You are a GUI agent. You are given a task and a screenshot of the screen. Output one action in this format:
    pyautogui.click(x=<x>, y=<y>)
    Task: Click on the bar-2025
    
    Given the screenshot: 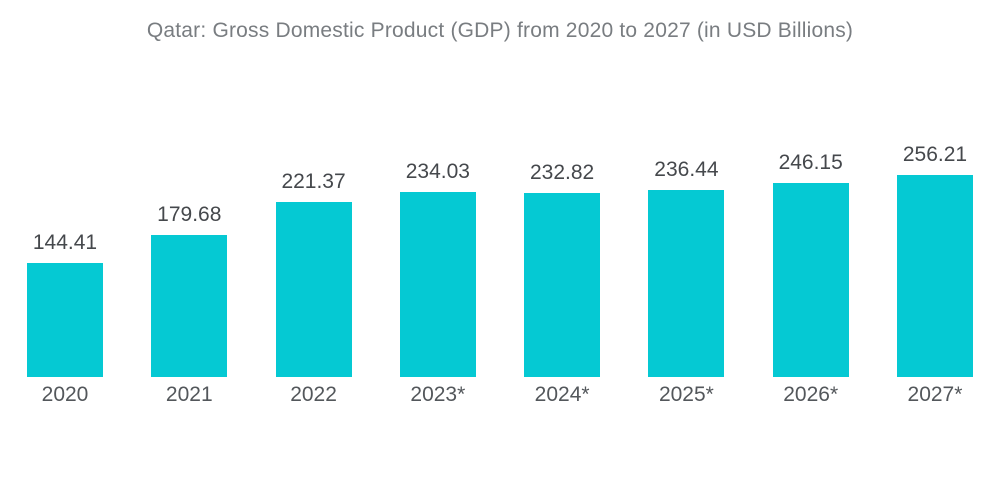 What is the action you would take?
    pyautogui.click(x=686, y=283)
    